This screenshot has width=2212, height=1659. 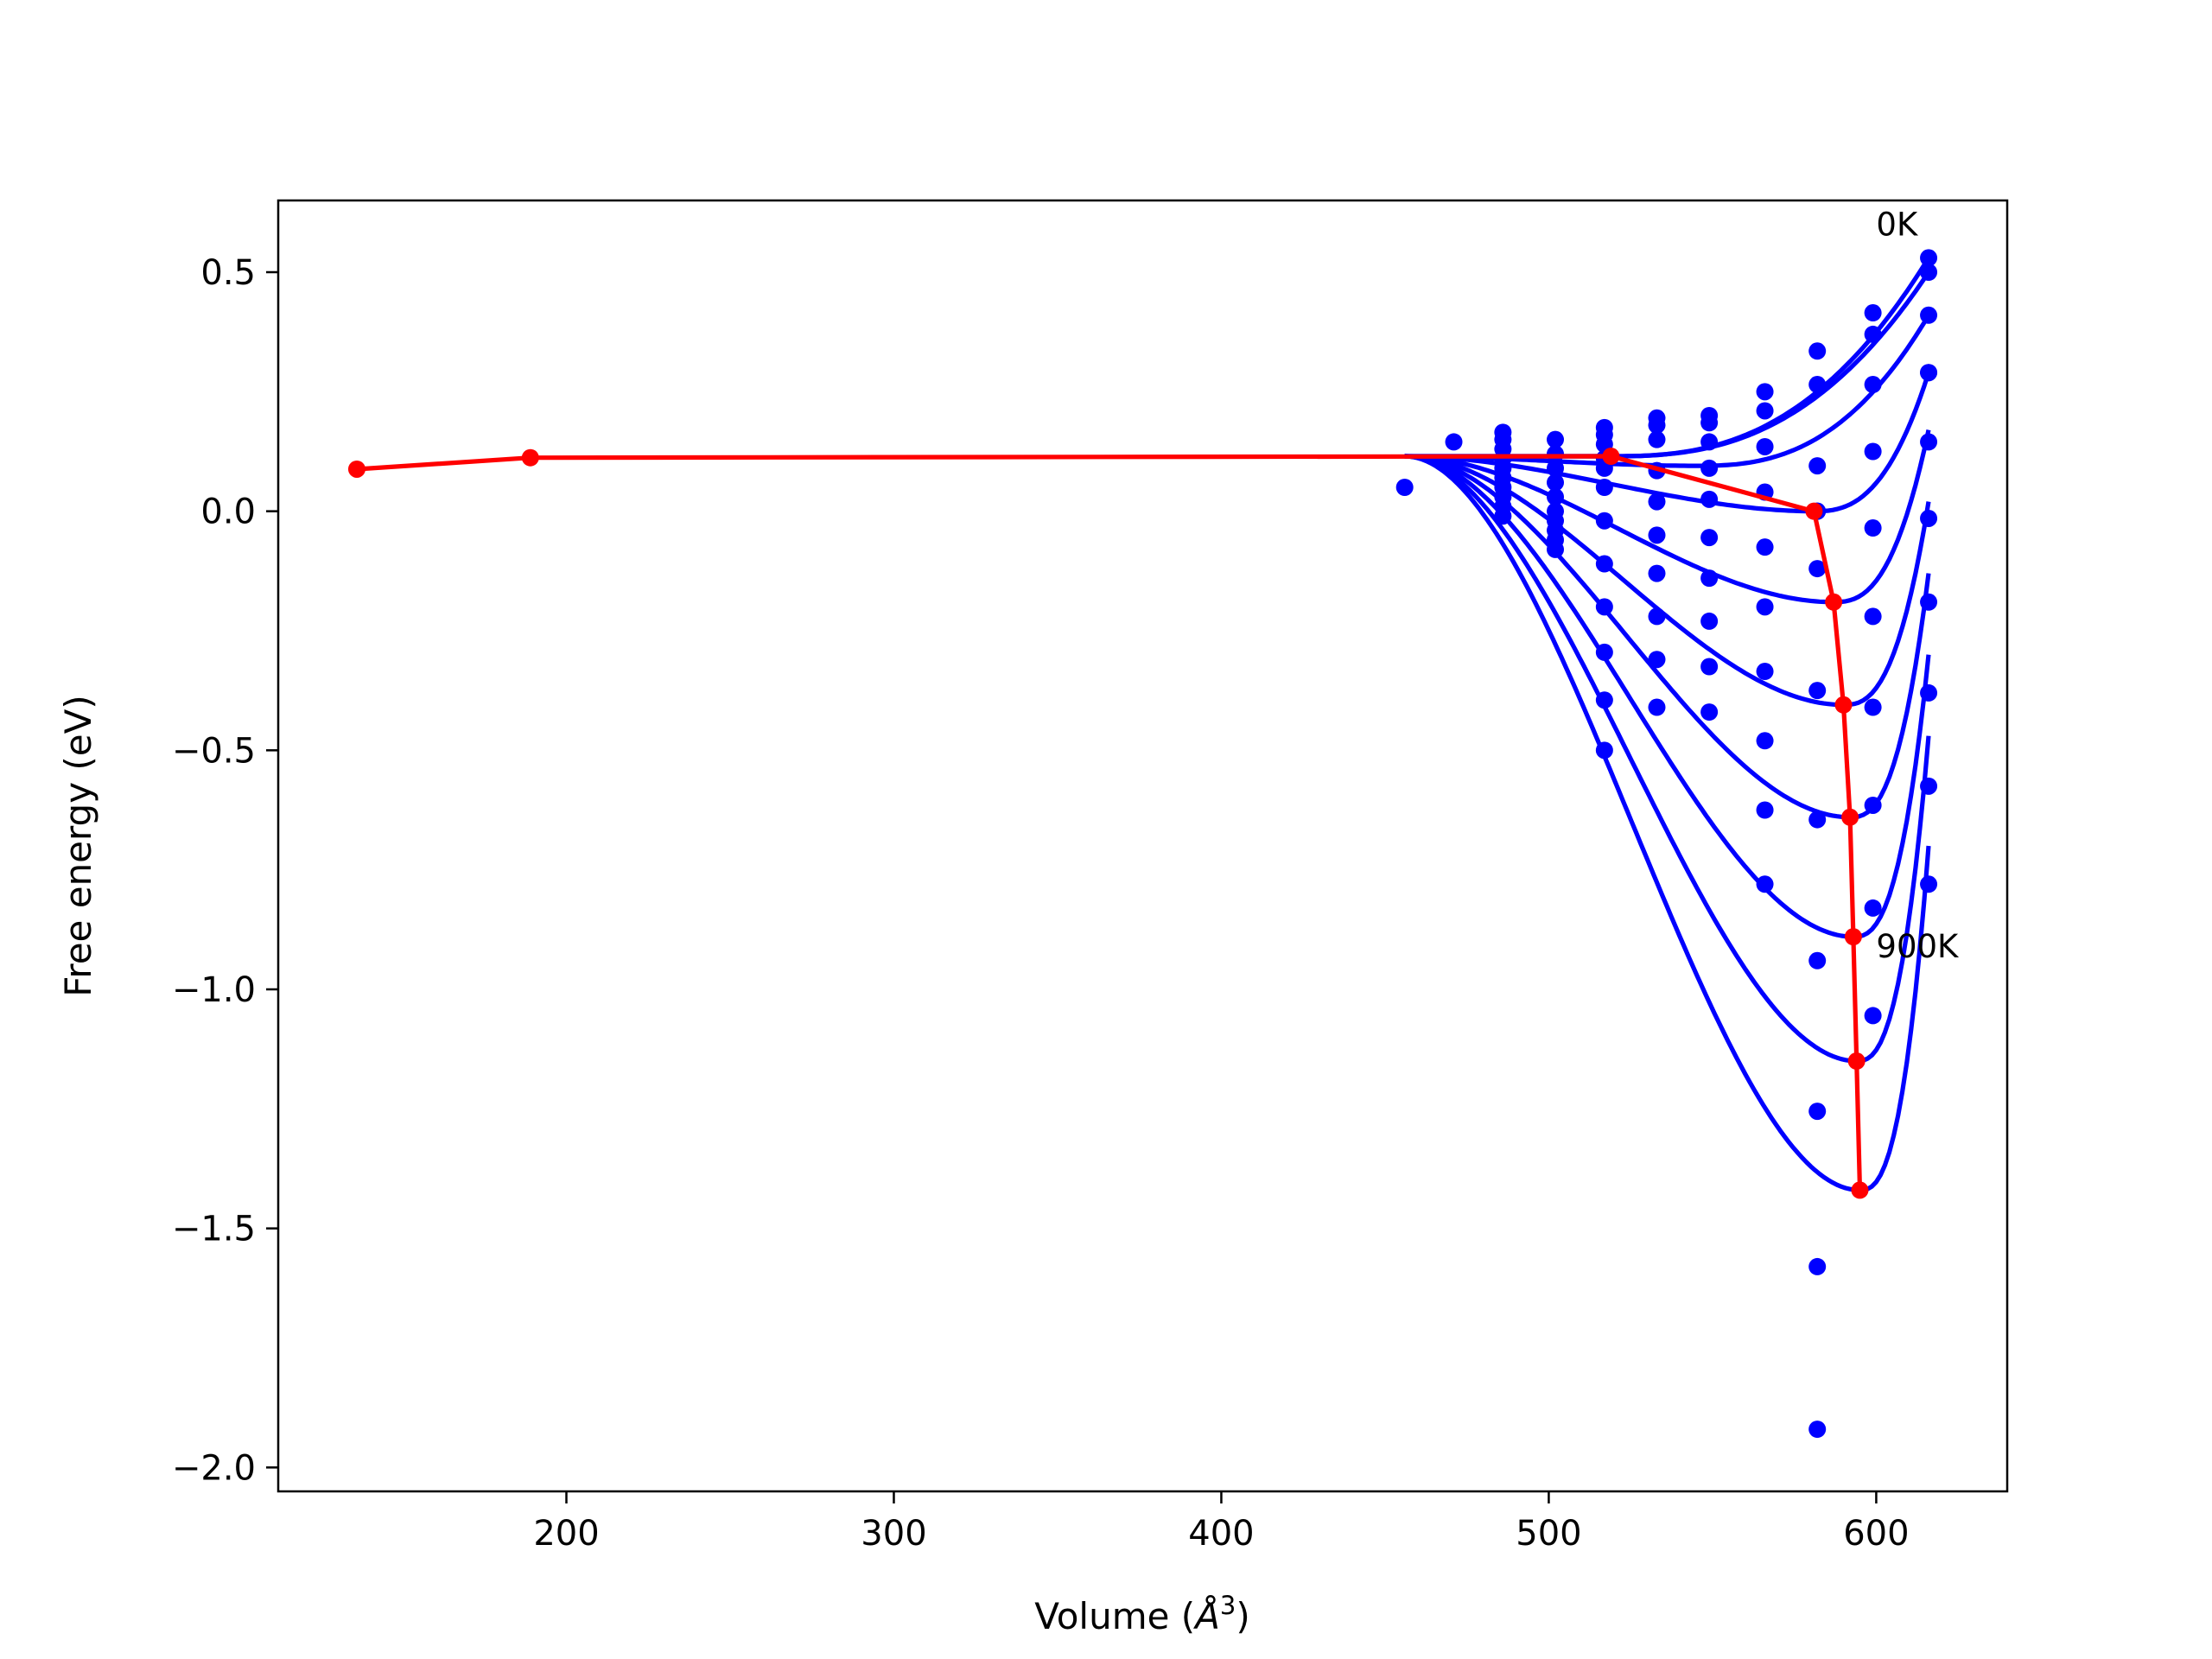 I want to click on y-tick-label: 0.0, so click(x=228, y=512).